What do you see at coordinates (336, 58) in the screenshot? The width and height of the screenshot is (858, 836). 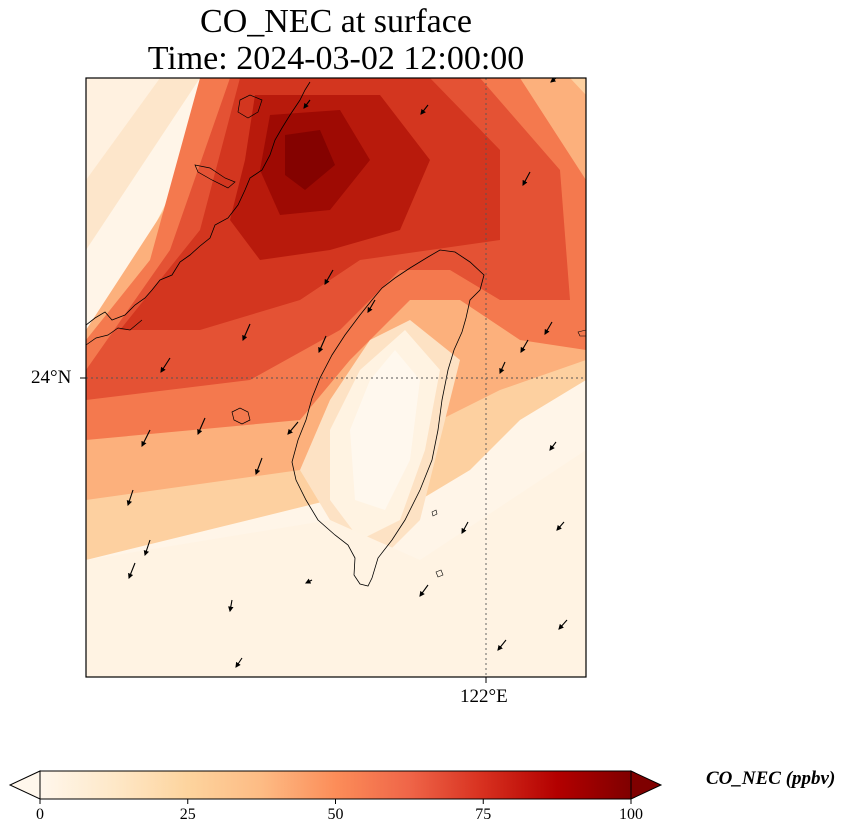 I see `map-title-line-2: Time: 2024-03-02 12:00:00` at bounding box center [336, 58].